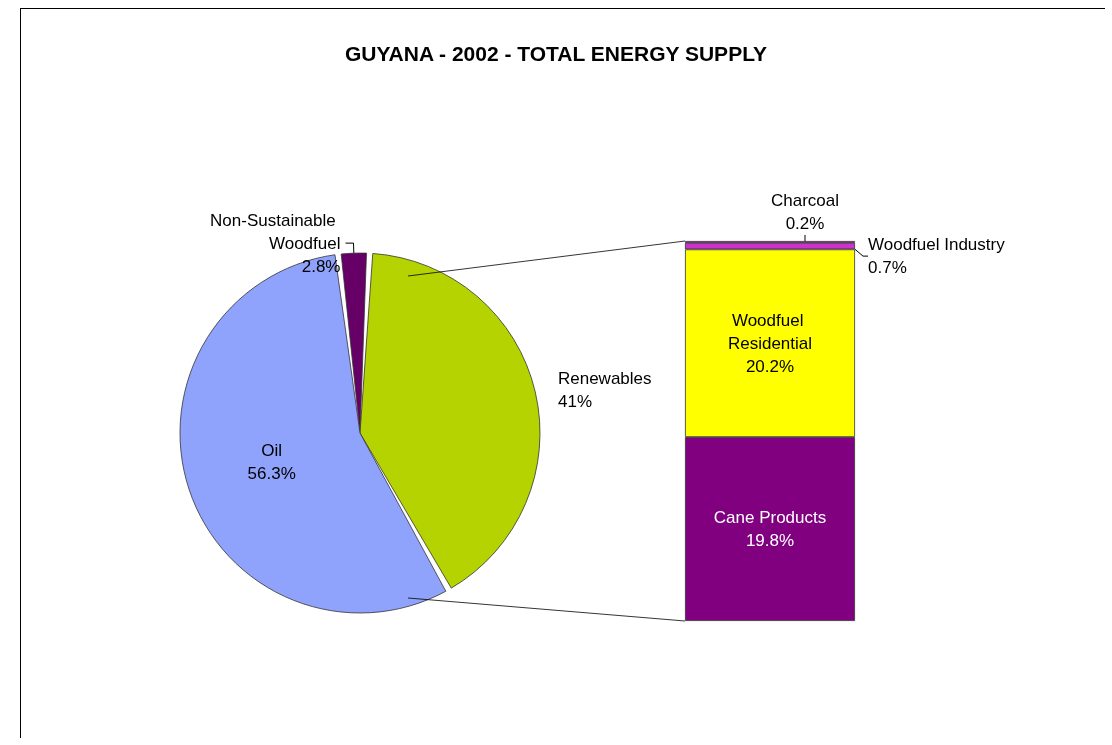 This screenshot has width=1112, height=745. What do you see at coordinates (275, 231) in the screenshot?
I see `slice-label: Non-Sustainable Woodfuel` at bounding box center [275, 231].